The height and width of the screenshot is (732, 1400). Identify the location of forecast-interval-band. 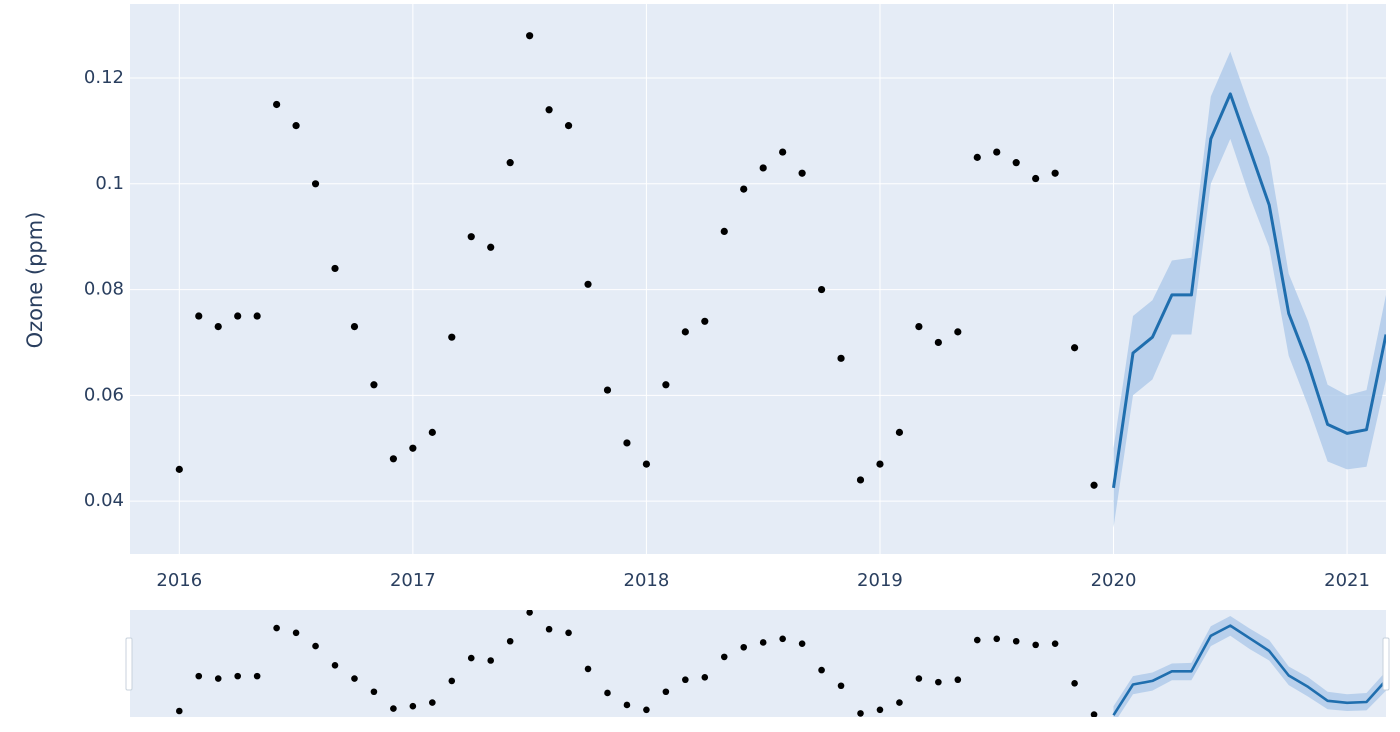
(1249, 289).